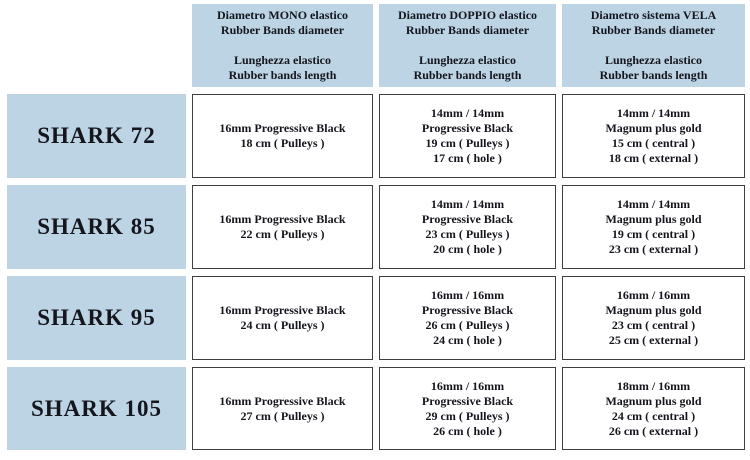 This screenshot has height=460, width=750. Describe the element at coordinates (96, 408) in the screenshot. I see `row-label-shark-105: SHARK 105` at that location.